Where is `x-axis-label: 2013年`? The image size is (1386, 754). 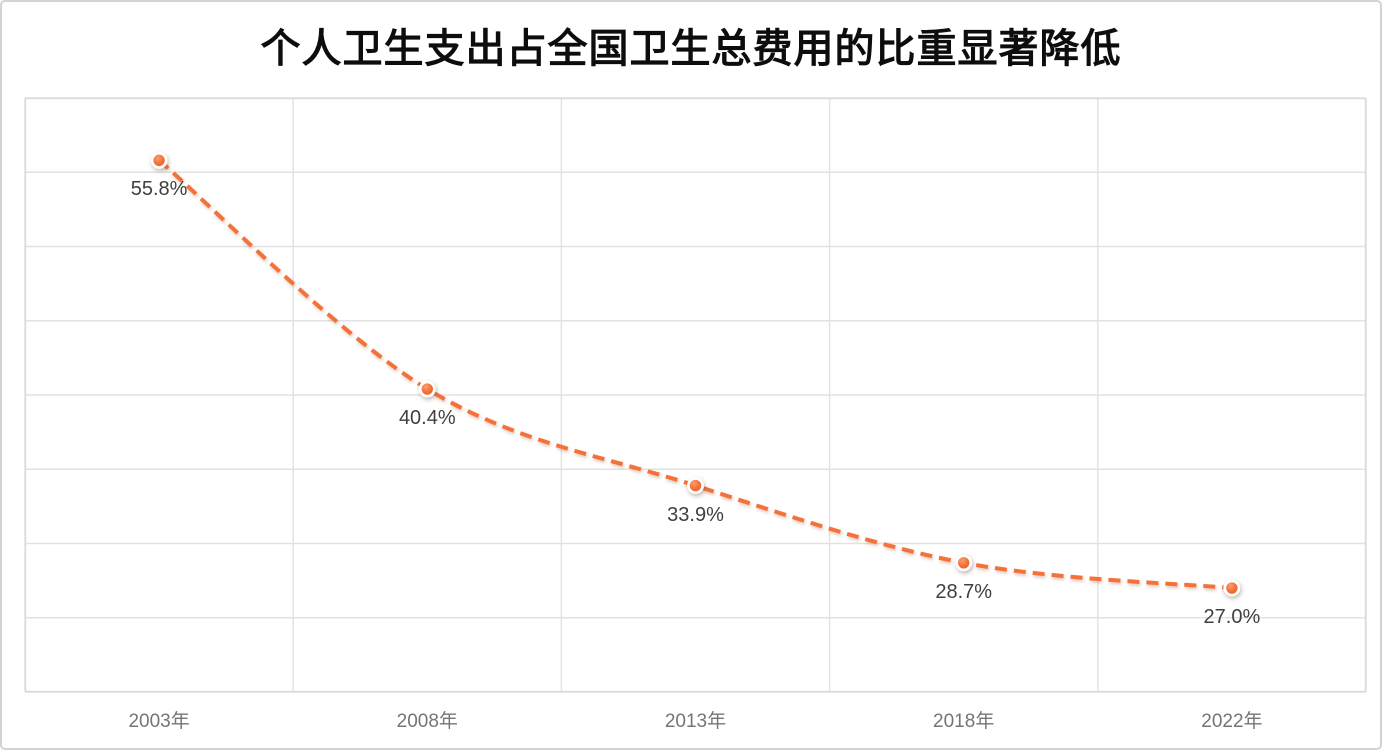 x-axis-label: 2013年 is located at coordinates (695, 721).